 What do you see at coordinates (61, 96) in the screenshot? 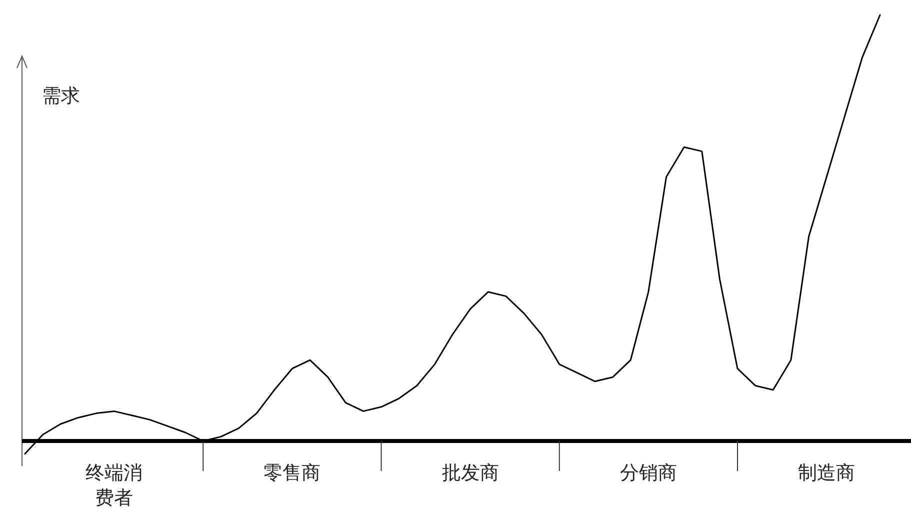
I see `y-axis-title: 需求` at bounding box center [61, 96].